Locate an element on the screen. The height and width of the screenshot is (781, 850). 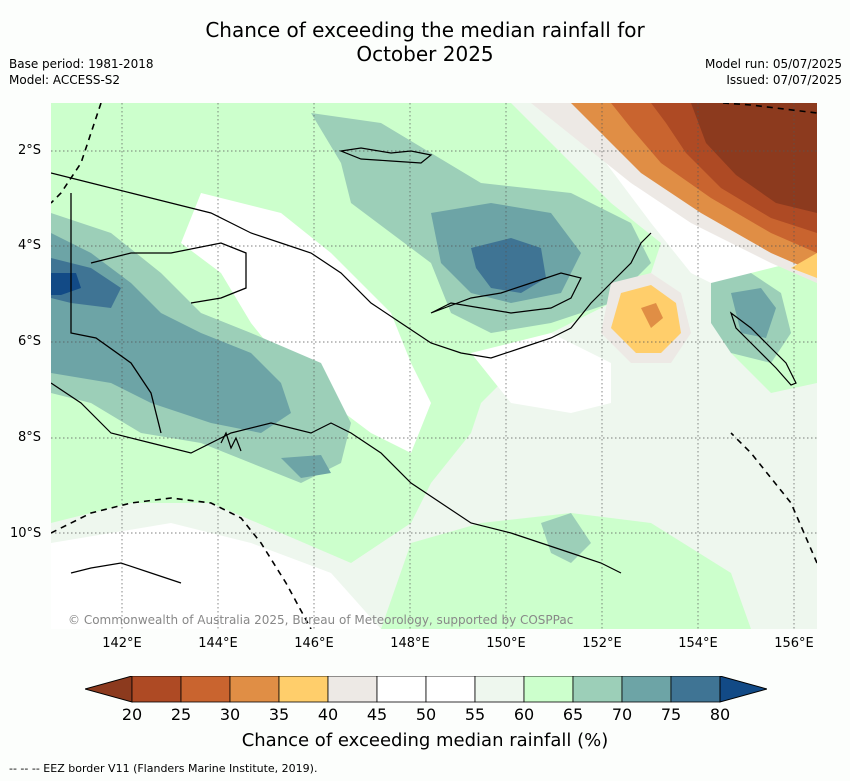
colorbar-tick-45: 45 is located at coordinates (377, 714).